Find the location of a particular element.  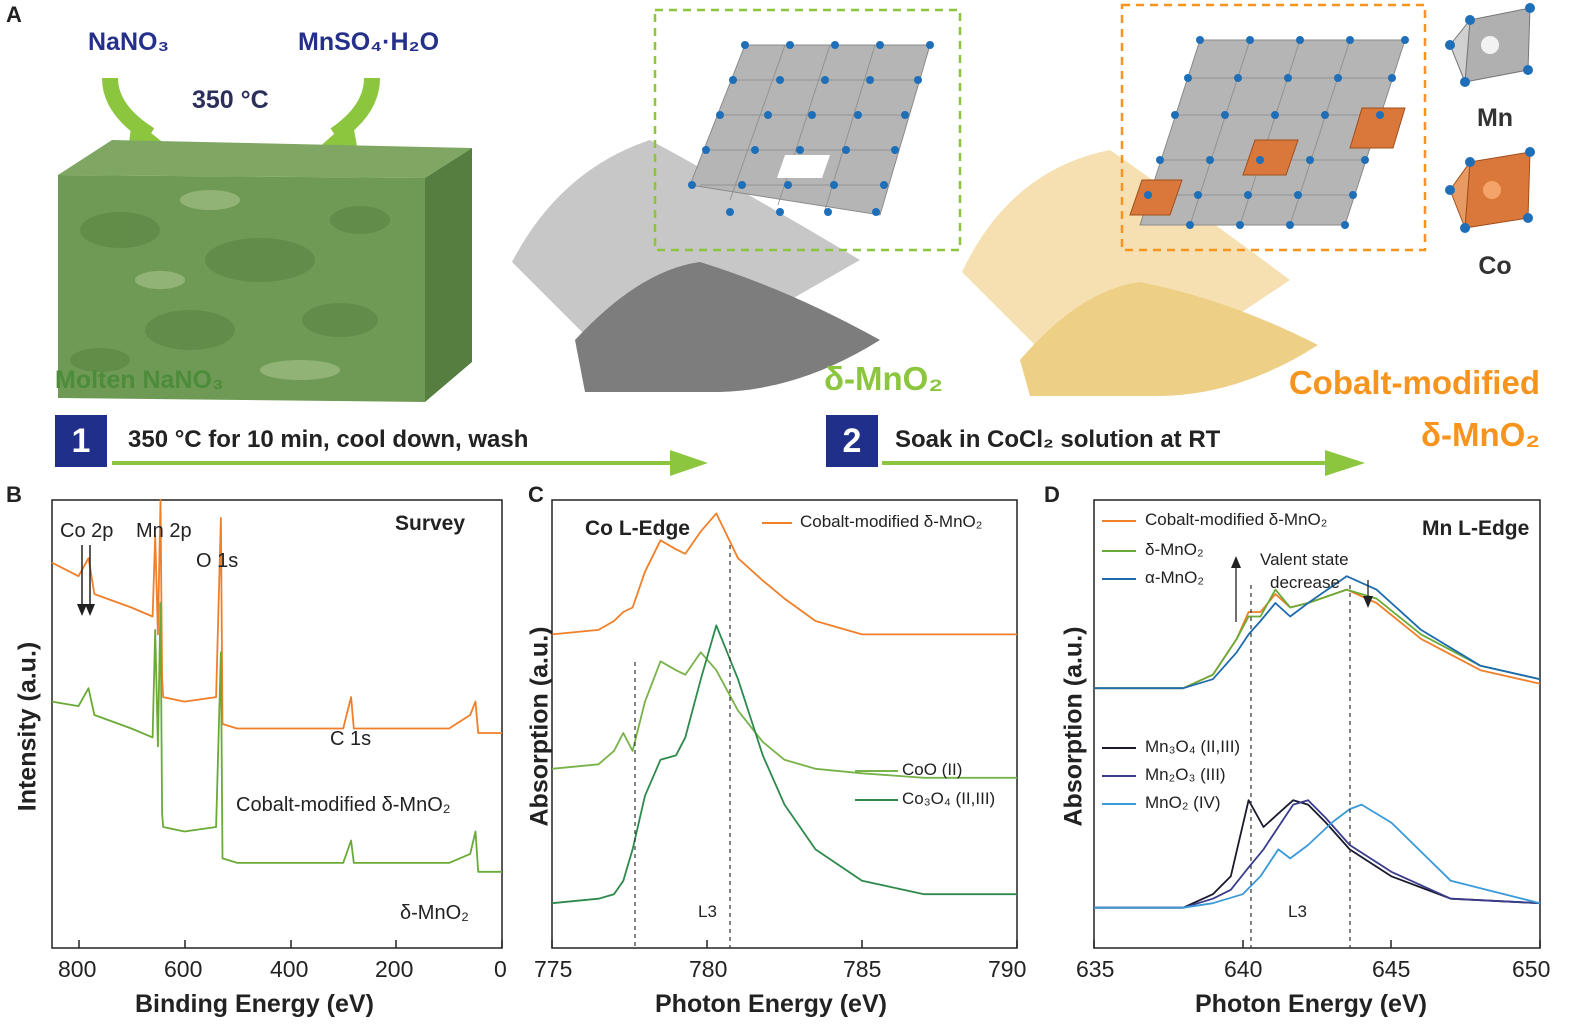

legend-label-cobalt-d: Cobalt-modified δ-MnO₂ is located at coordinates (1236, 519).